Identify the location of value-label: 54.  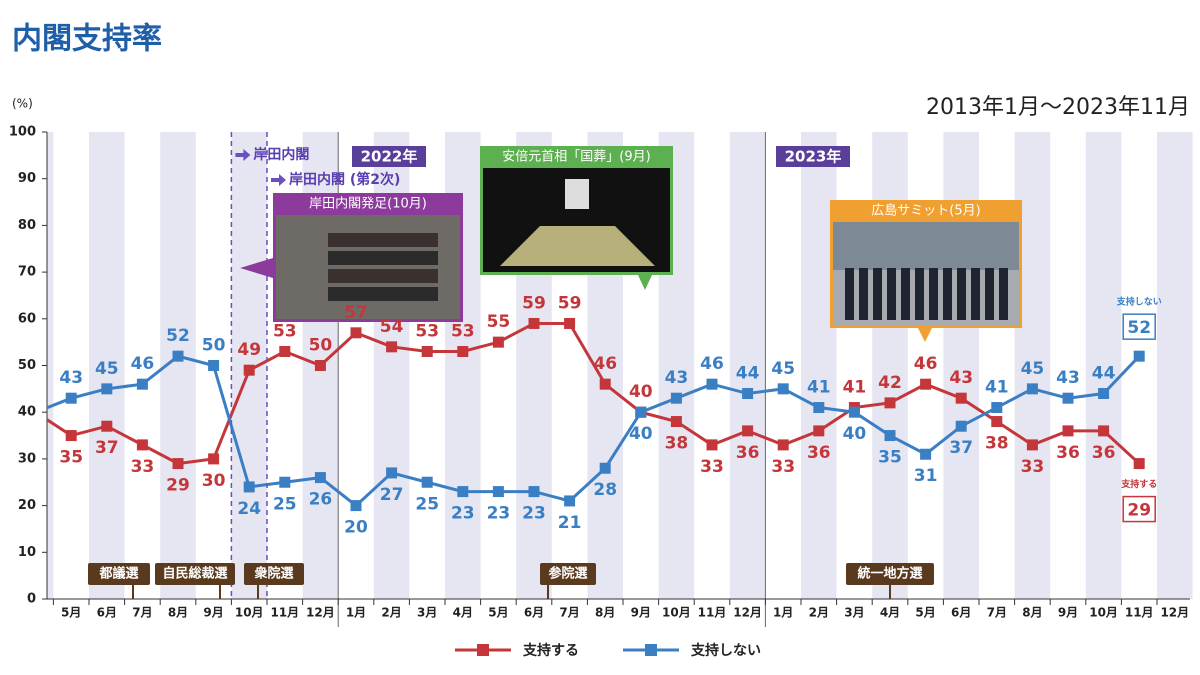
(392, 327).